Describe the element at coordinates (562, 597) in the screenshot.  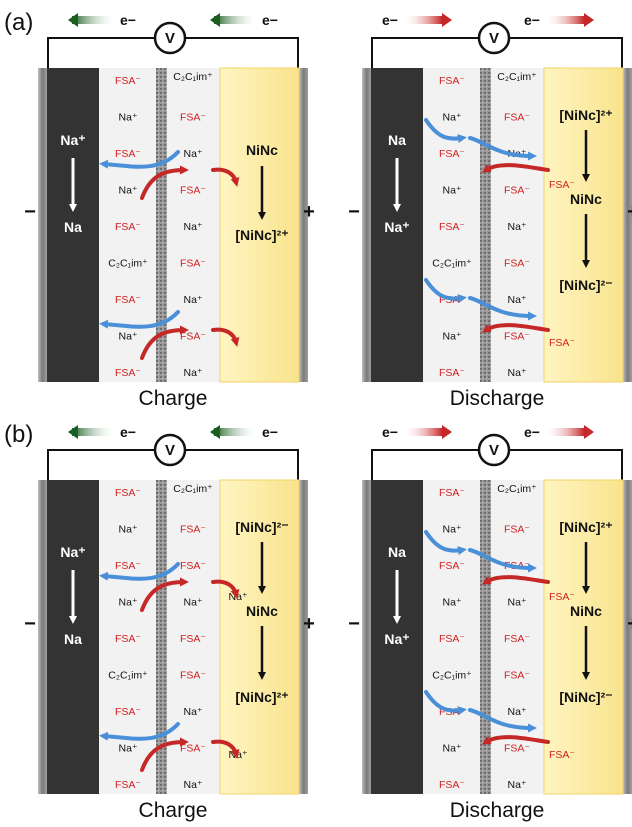
I see `side-ion-label: FSA⁻` at that location.